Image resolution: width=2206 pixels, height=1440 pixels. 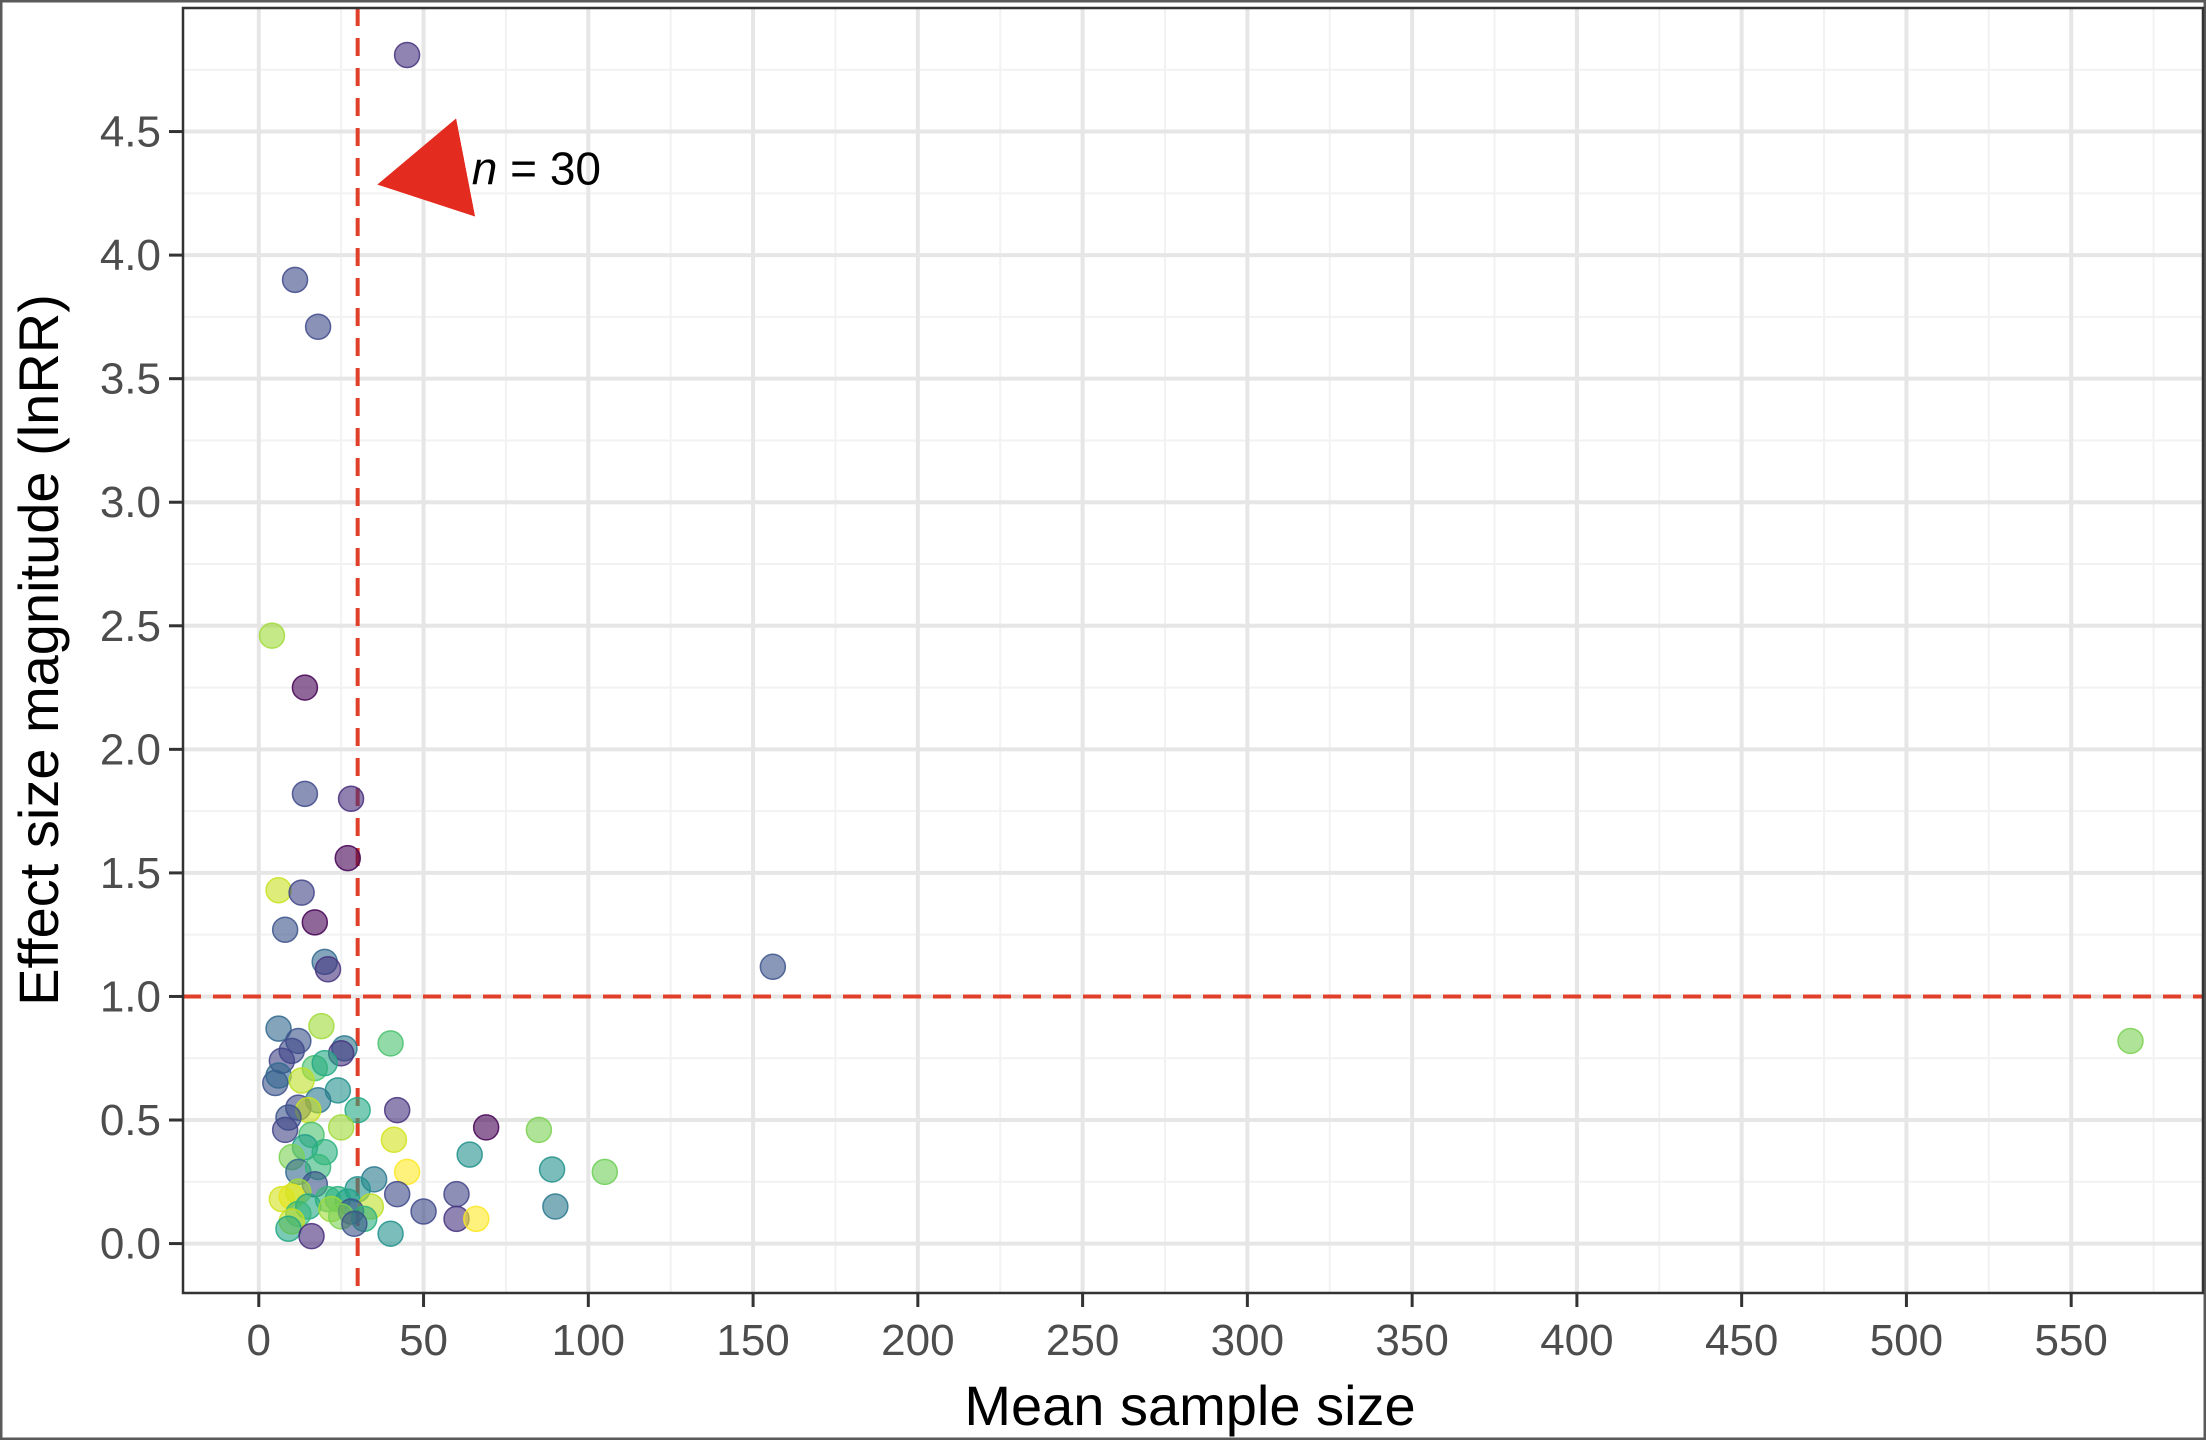 I want to click on y-tick-label: 2.5, so click(x=130, y=626).